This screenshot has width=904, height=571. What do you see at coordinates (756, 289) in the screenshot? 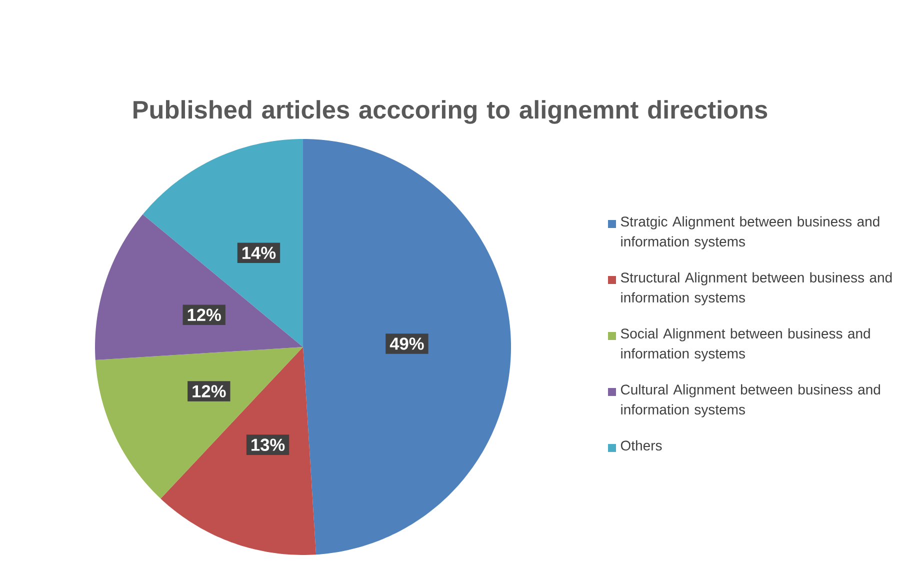
I see `legend-label: Structural Alignment between business and information systems` at bounding box center [756, 289].